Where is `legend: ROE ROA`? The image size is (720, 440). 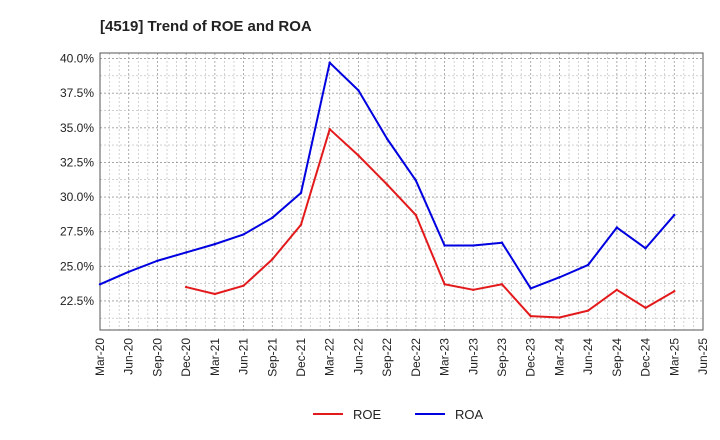
legend: ROE ROA is located at coordinates (398, 414).